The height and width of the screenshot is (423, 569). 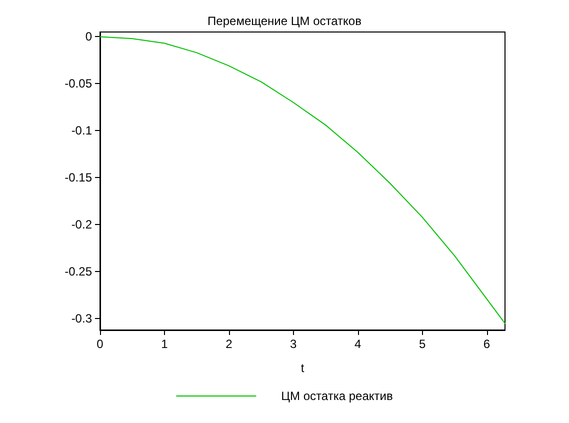 I want to click on y-tick-label: -0.3, so click(x=81, y=319).